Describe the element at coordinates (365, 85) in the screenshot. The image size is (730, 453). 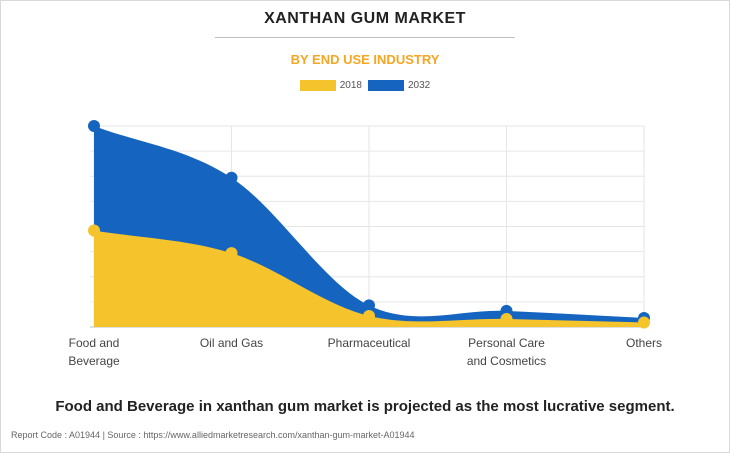
I see `chart-legend: 2018 2032` at that location.